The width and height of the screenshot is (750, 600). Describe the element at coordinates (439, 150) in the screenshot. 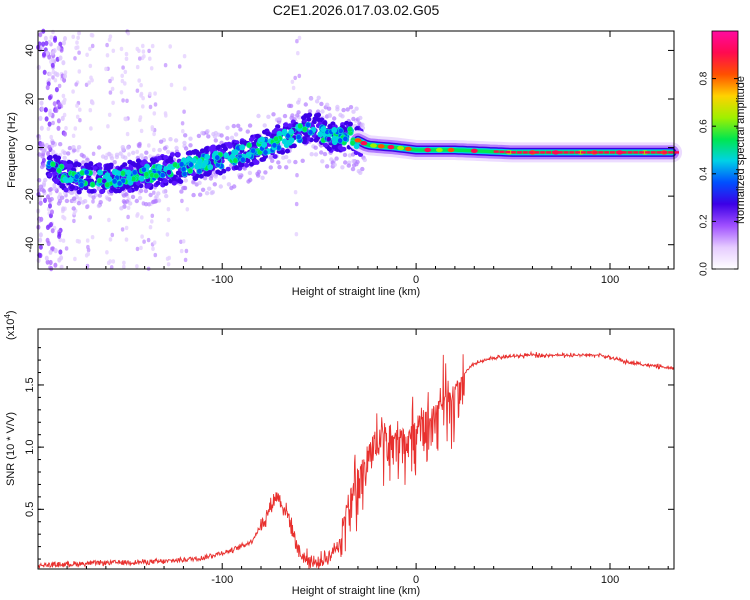

I see `spectral-peak` at that location.